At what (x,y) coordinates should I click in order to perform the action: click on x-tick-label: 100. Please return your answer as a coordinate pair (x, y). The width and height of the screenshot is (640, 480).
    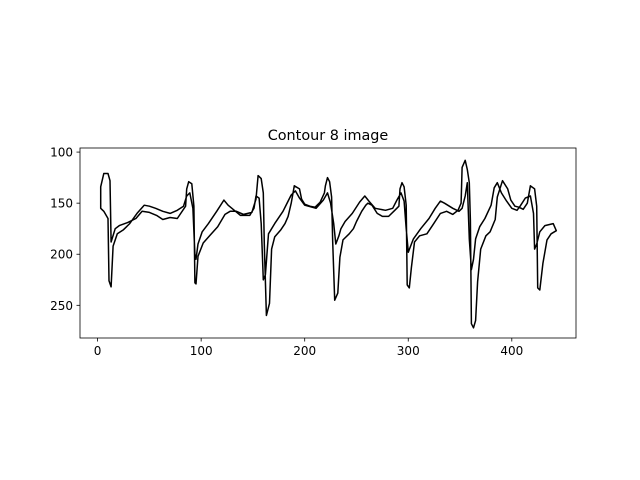
    Looking at the image, I should click on (201, 351).